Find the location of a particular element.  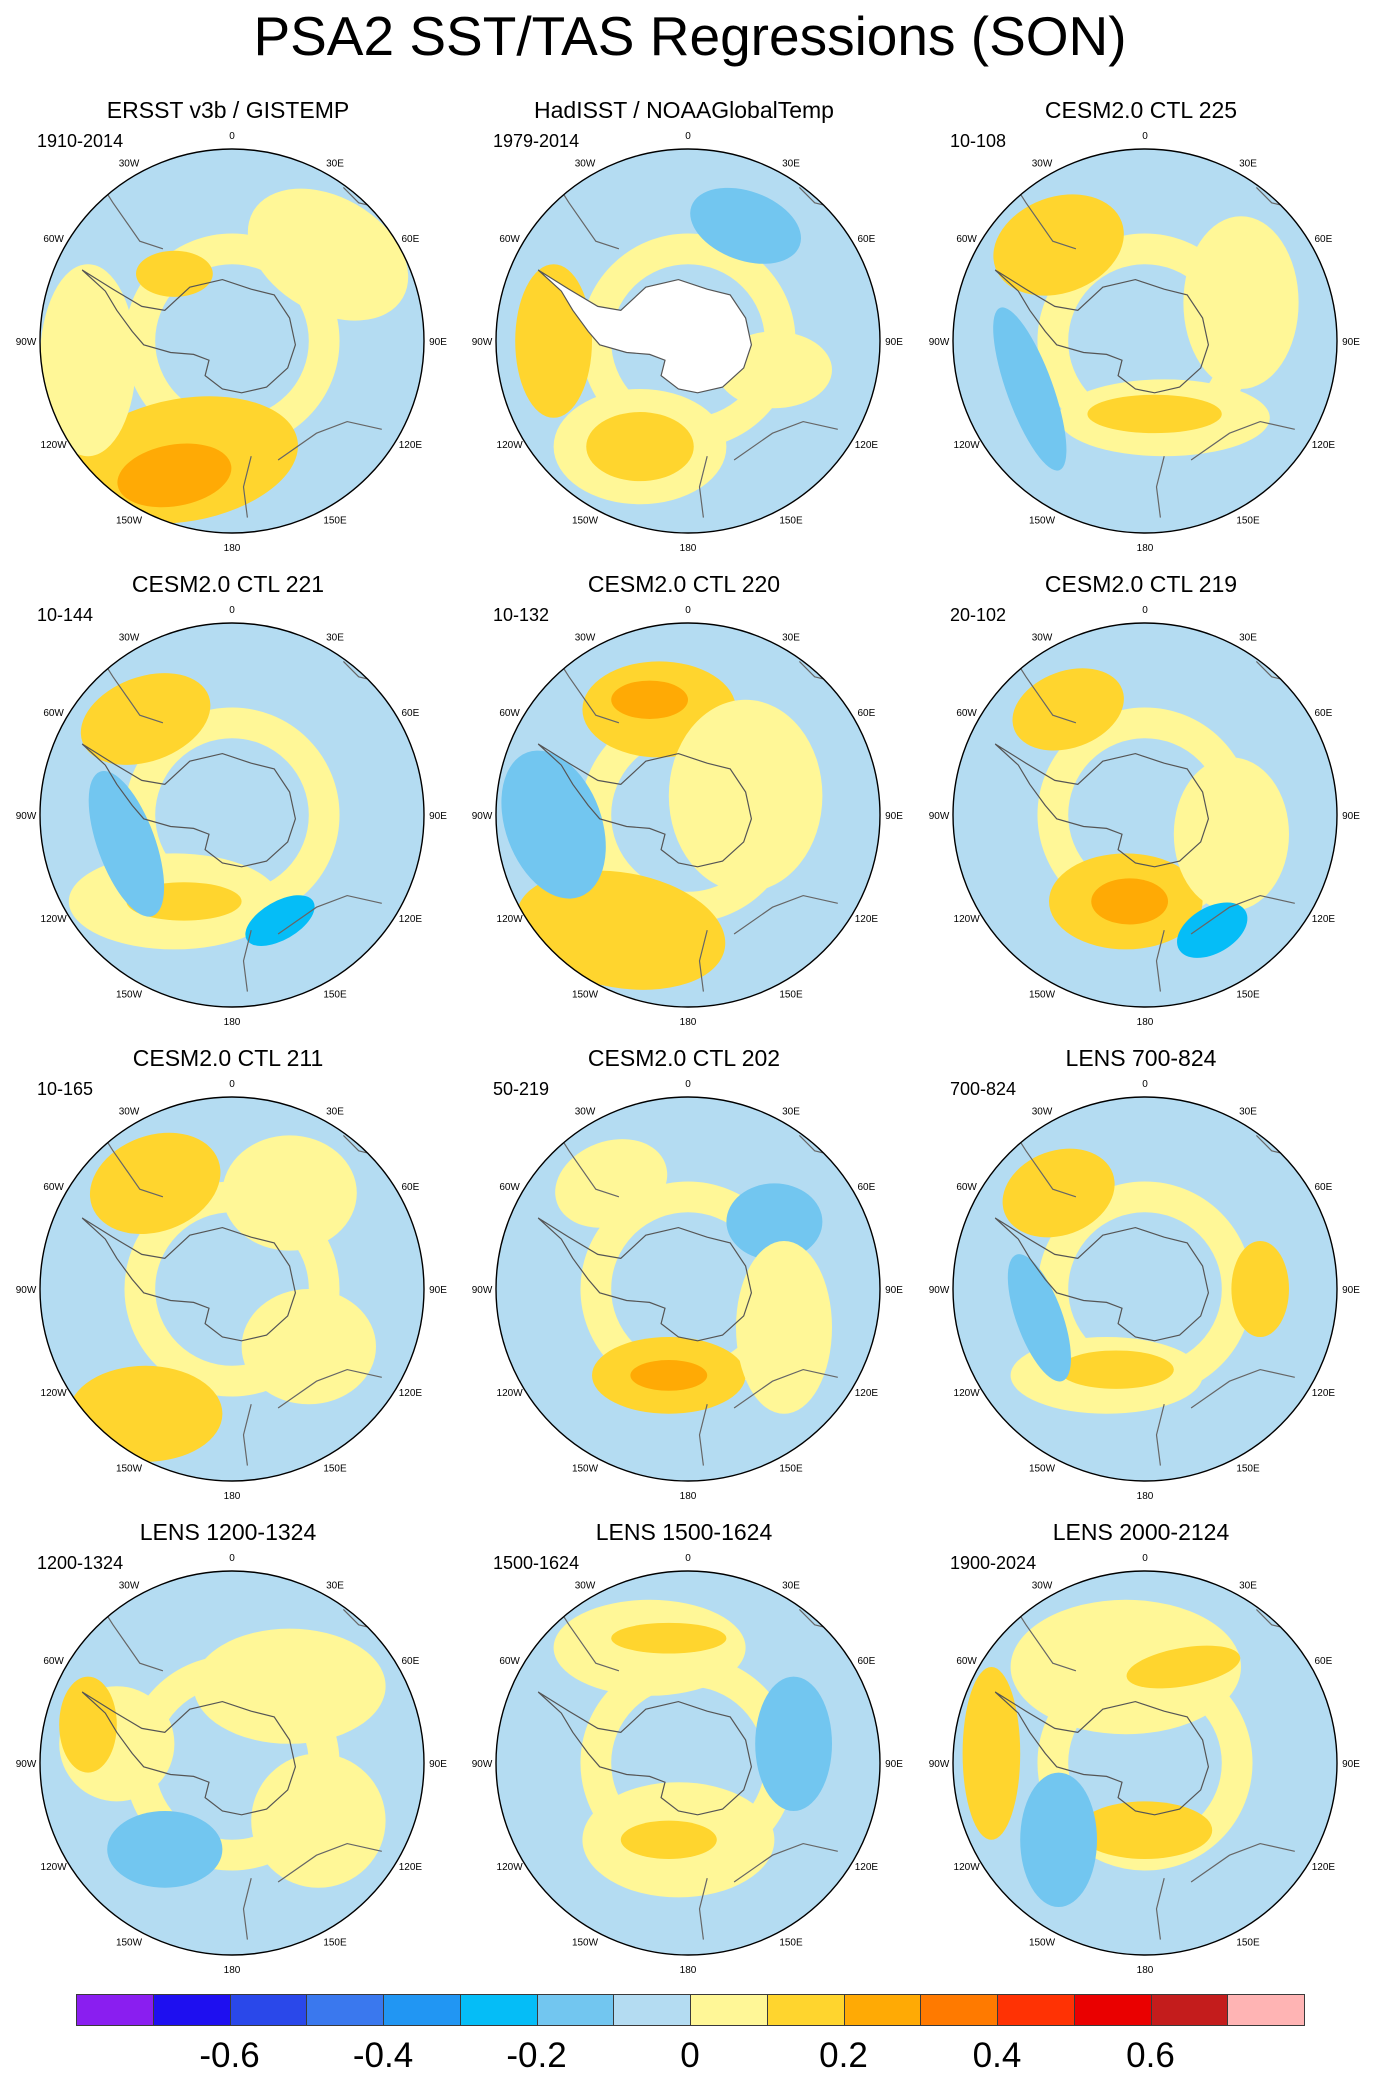

longitude-label: 150E is located at coordinates (1248, 520).